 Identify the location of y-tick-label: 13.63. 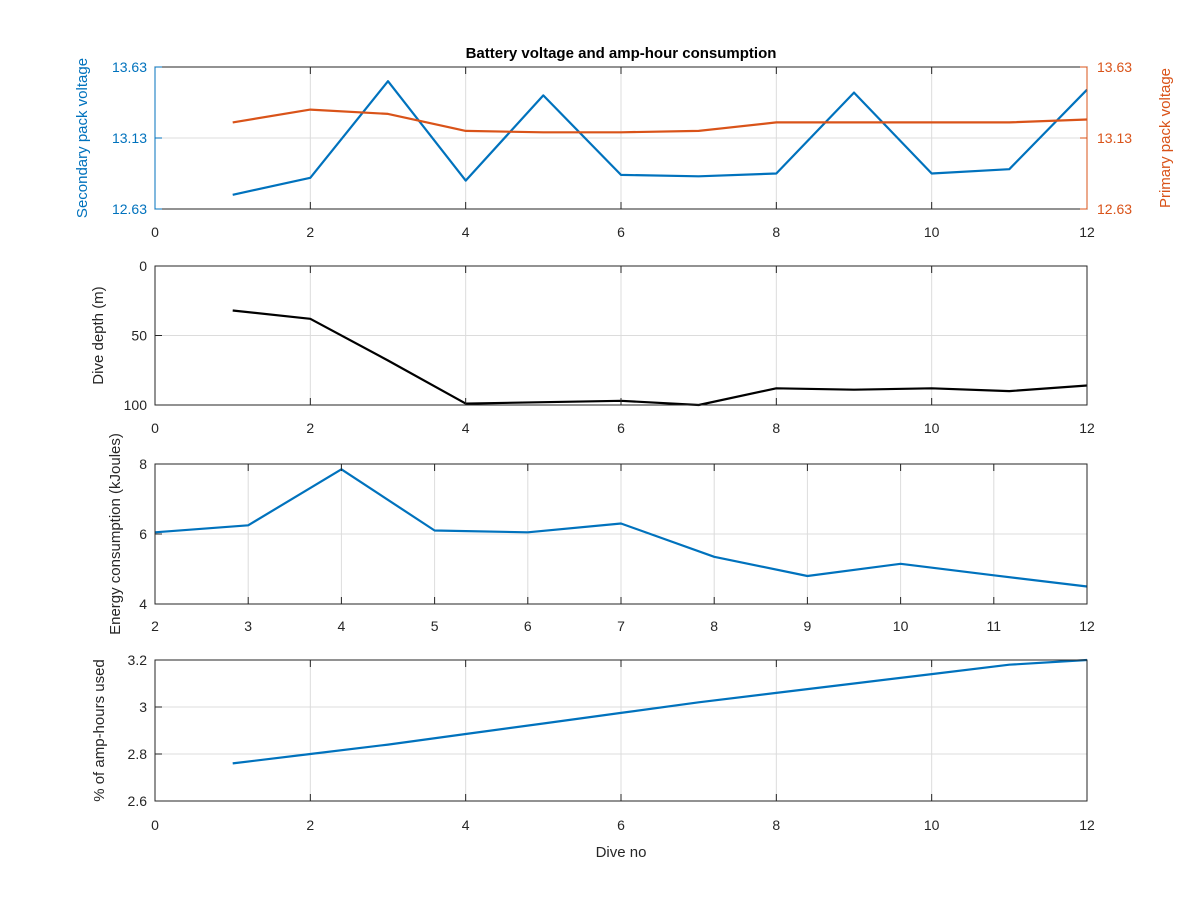
(129, 67).